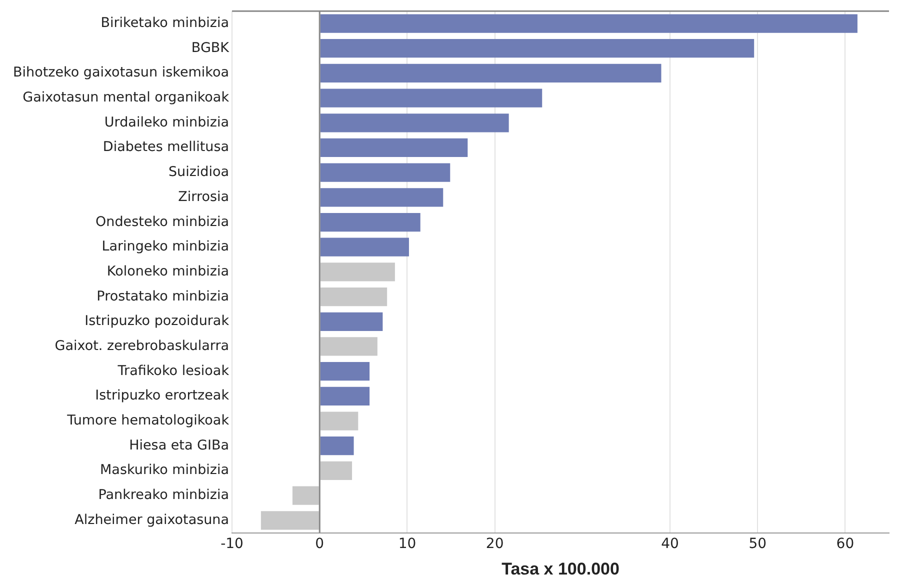 The width and height of the screenshot is (901, 586). I want to click on y-tick-label: Tumore hematologikoak, so click(148, 420).